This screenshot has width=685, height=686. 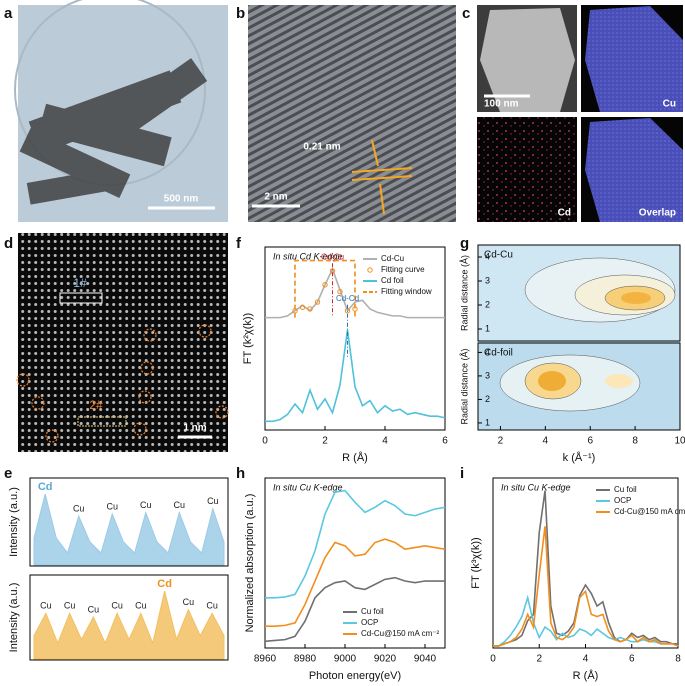 What do you see at coordinates (466, 13) in the screenshot?
I see `panel-label: c` at bounding box center [466, 13].